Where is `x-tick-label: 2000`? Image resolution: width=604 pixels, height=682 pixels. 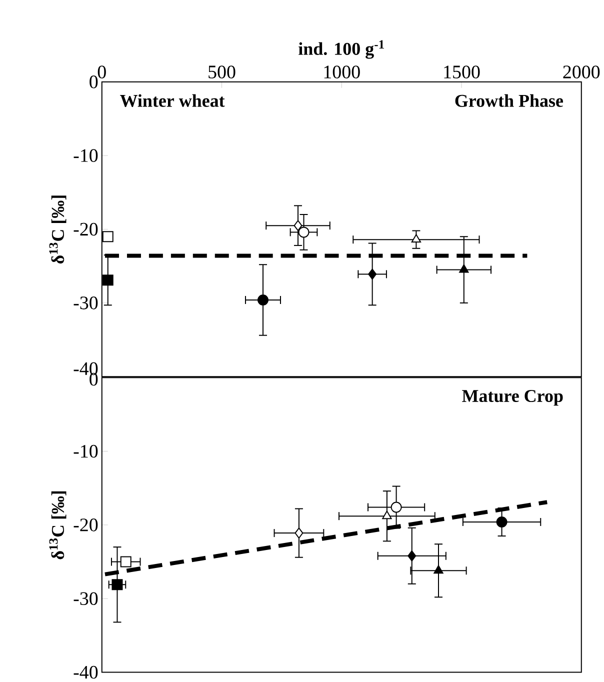
x-tick-label: 2000 is located at coordinates (581, 72).